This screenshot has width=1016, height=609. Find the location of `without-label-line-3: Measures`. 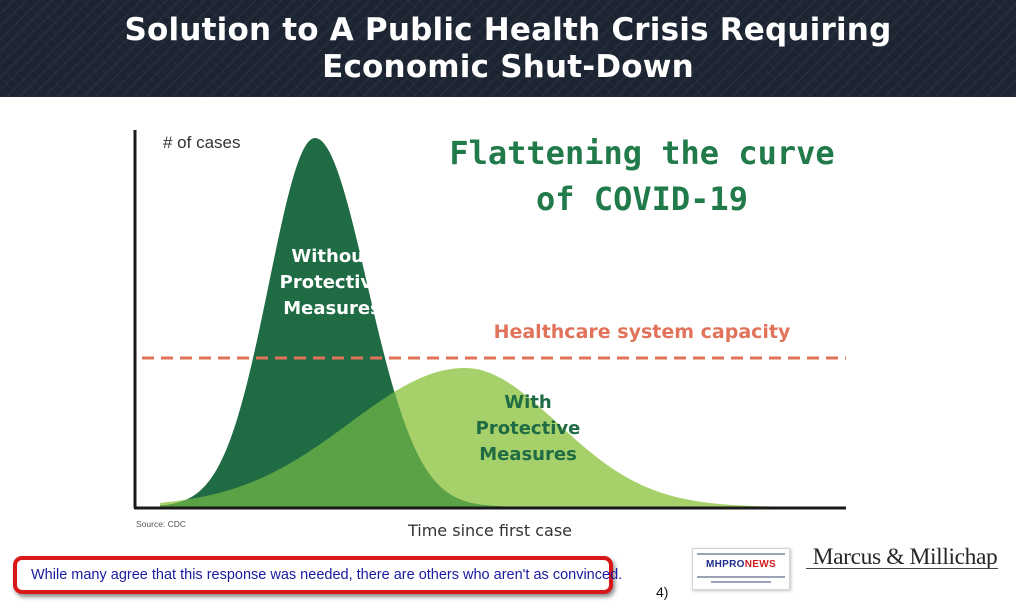

without-label-line-3: Measures is located at coordinates (332, 308).